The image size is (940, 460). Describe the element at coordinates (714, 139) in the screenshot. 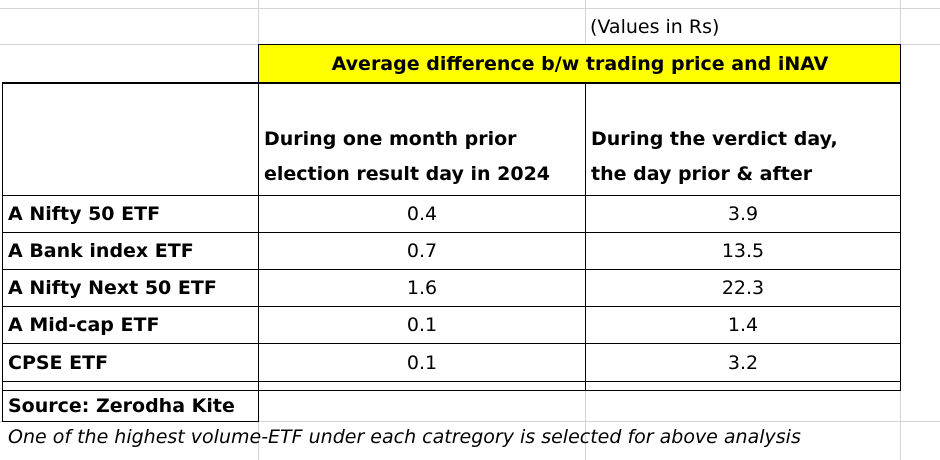

I see `column-header-2-line1: During the verdict day,` at that location.